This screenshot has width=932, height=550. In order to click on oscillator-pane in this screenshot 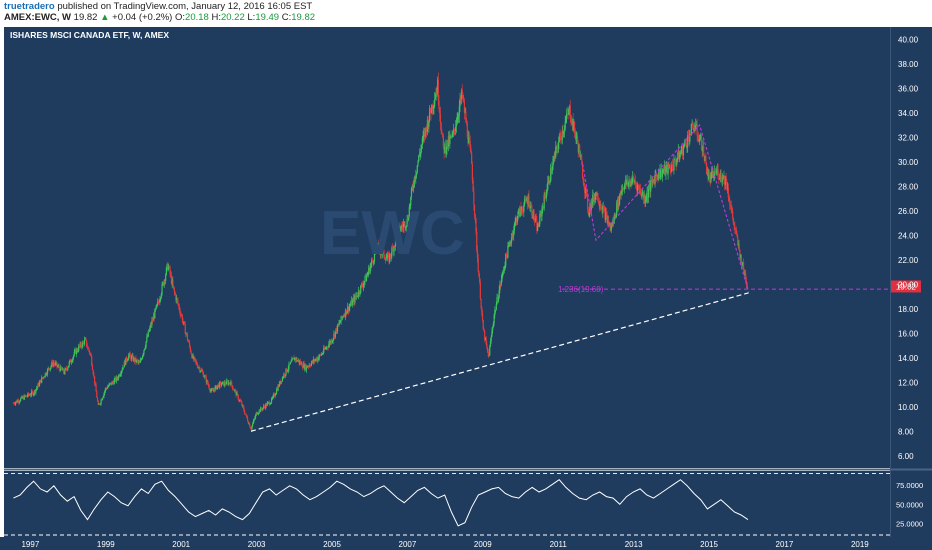, I will do `click(447, 504)`.